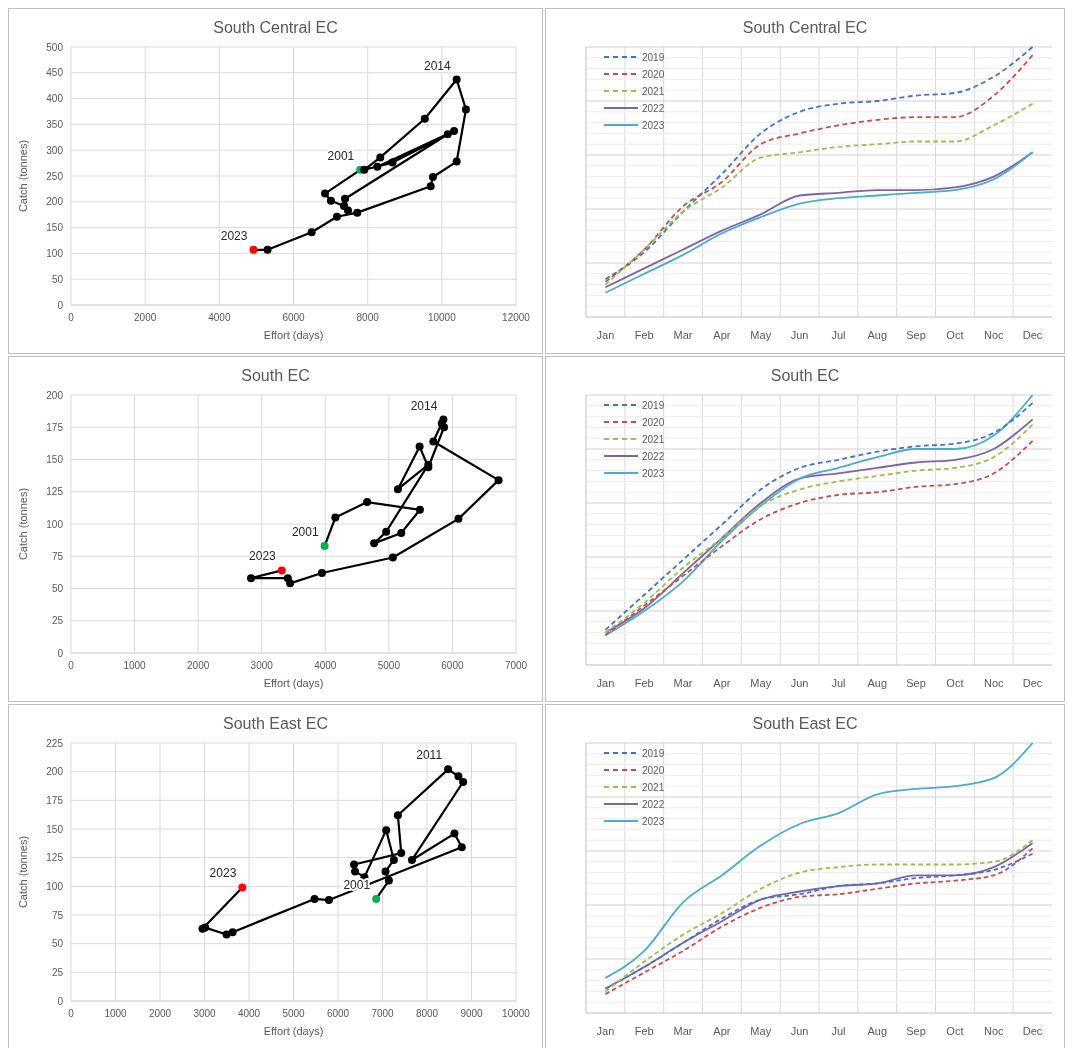  What do you see at coordinates (55, 427) in the screenshot?
I see `y-tick-label: 175` at bounding box center [55, 427].